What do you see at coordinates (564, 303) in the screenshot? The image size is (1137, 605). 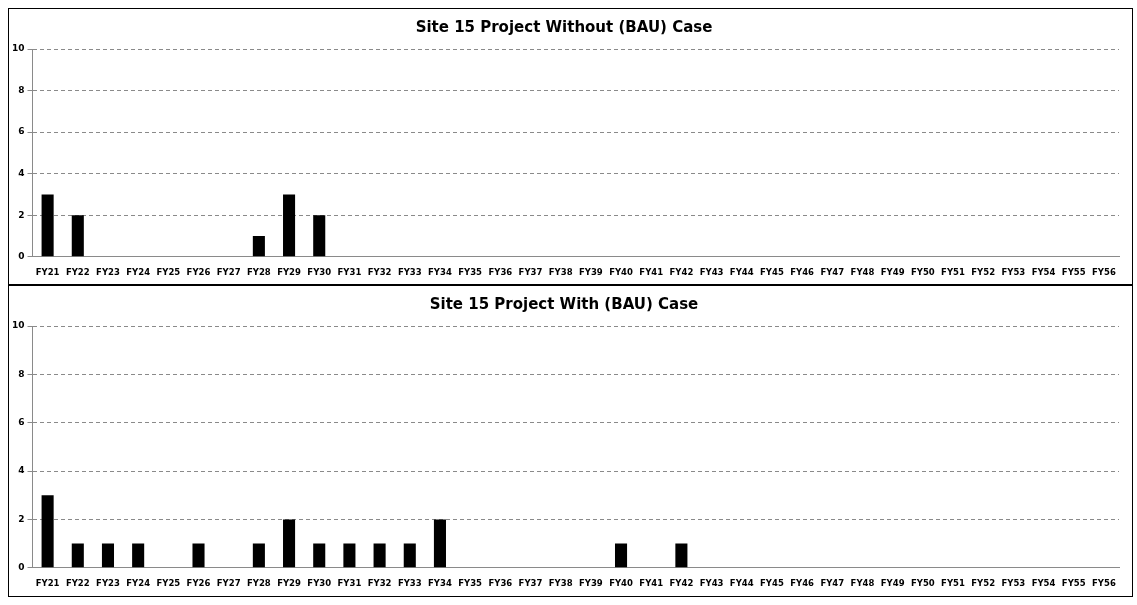 I see `chart-title: Site 15 Project With (BAU) Case` at bounding box center [564, 303].